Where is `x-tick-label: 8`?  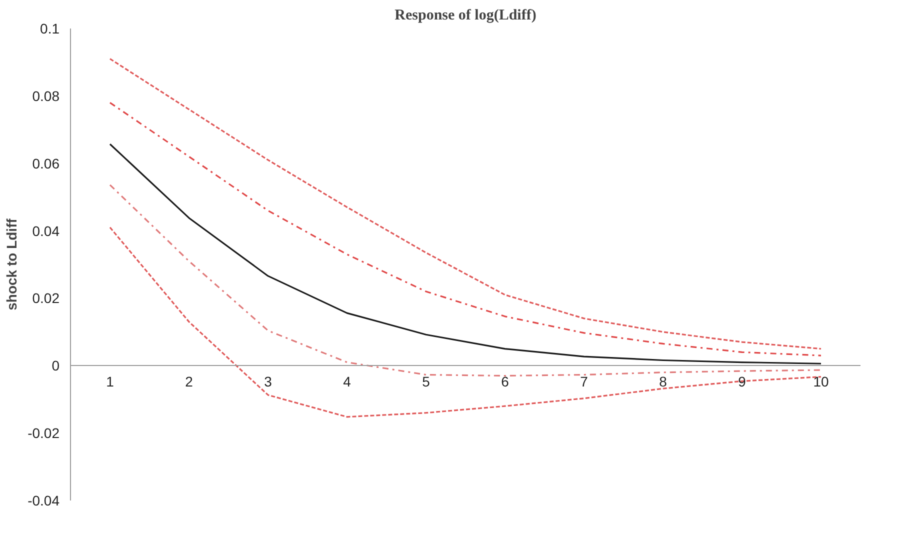
x-tick-label: 8 is located at coordinates (663, 382).